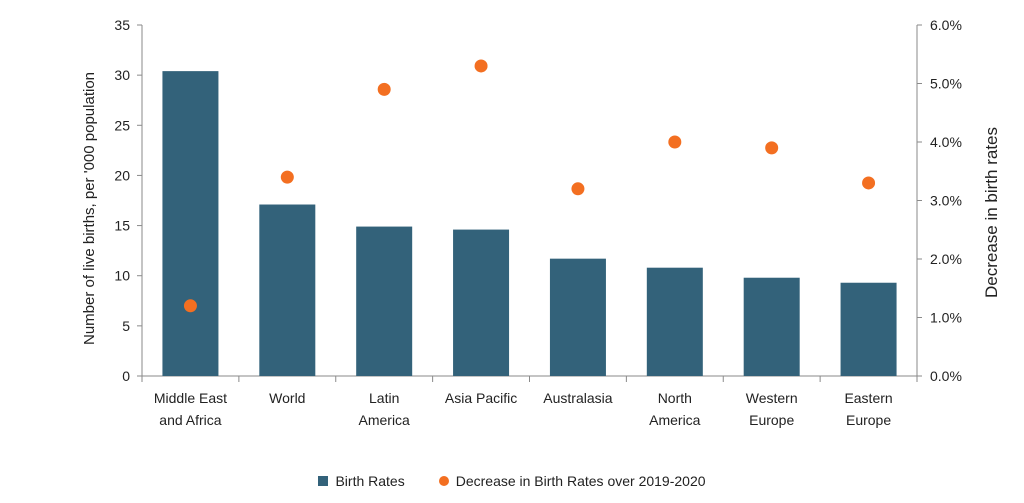 The image size is (1024, 503). I want to click on legend-dot-swatch, so click(444, 481).